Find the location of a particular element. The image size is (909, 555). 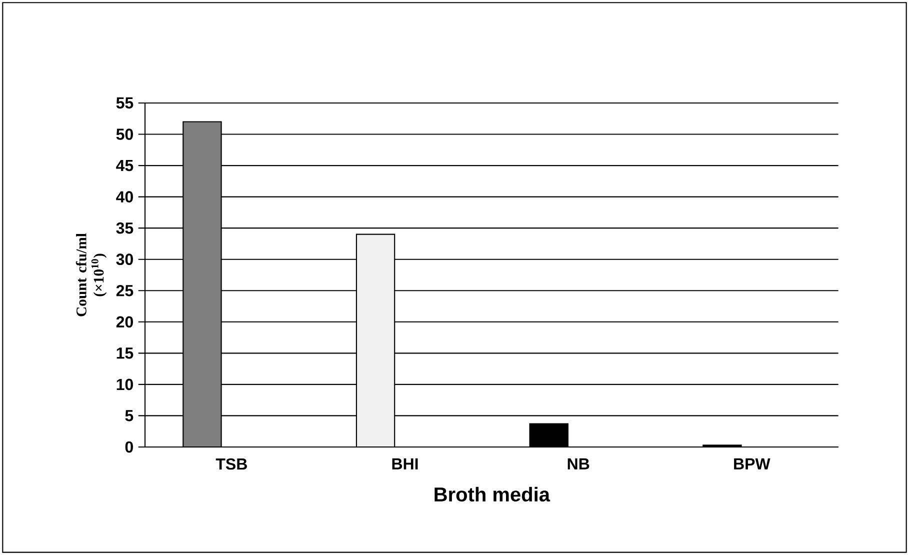

x-tick-label: NB is located at coordinates (579, 464).